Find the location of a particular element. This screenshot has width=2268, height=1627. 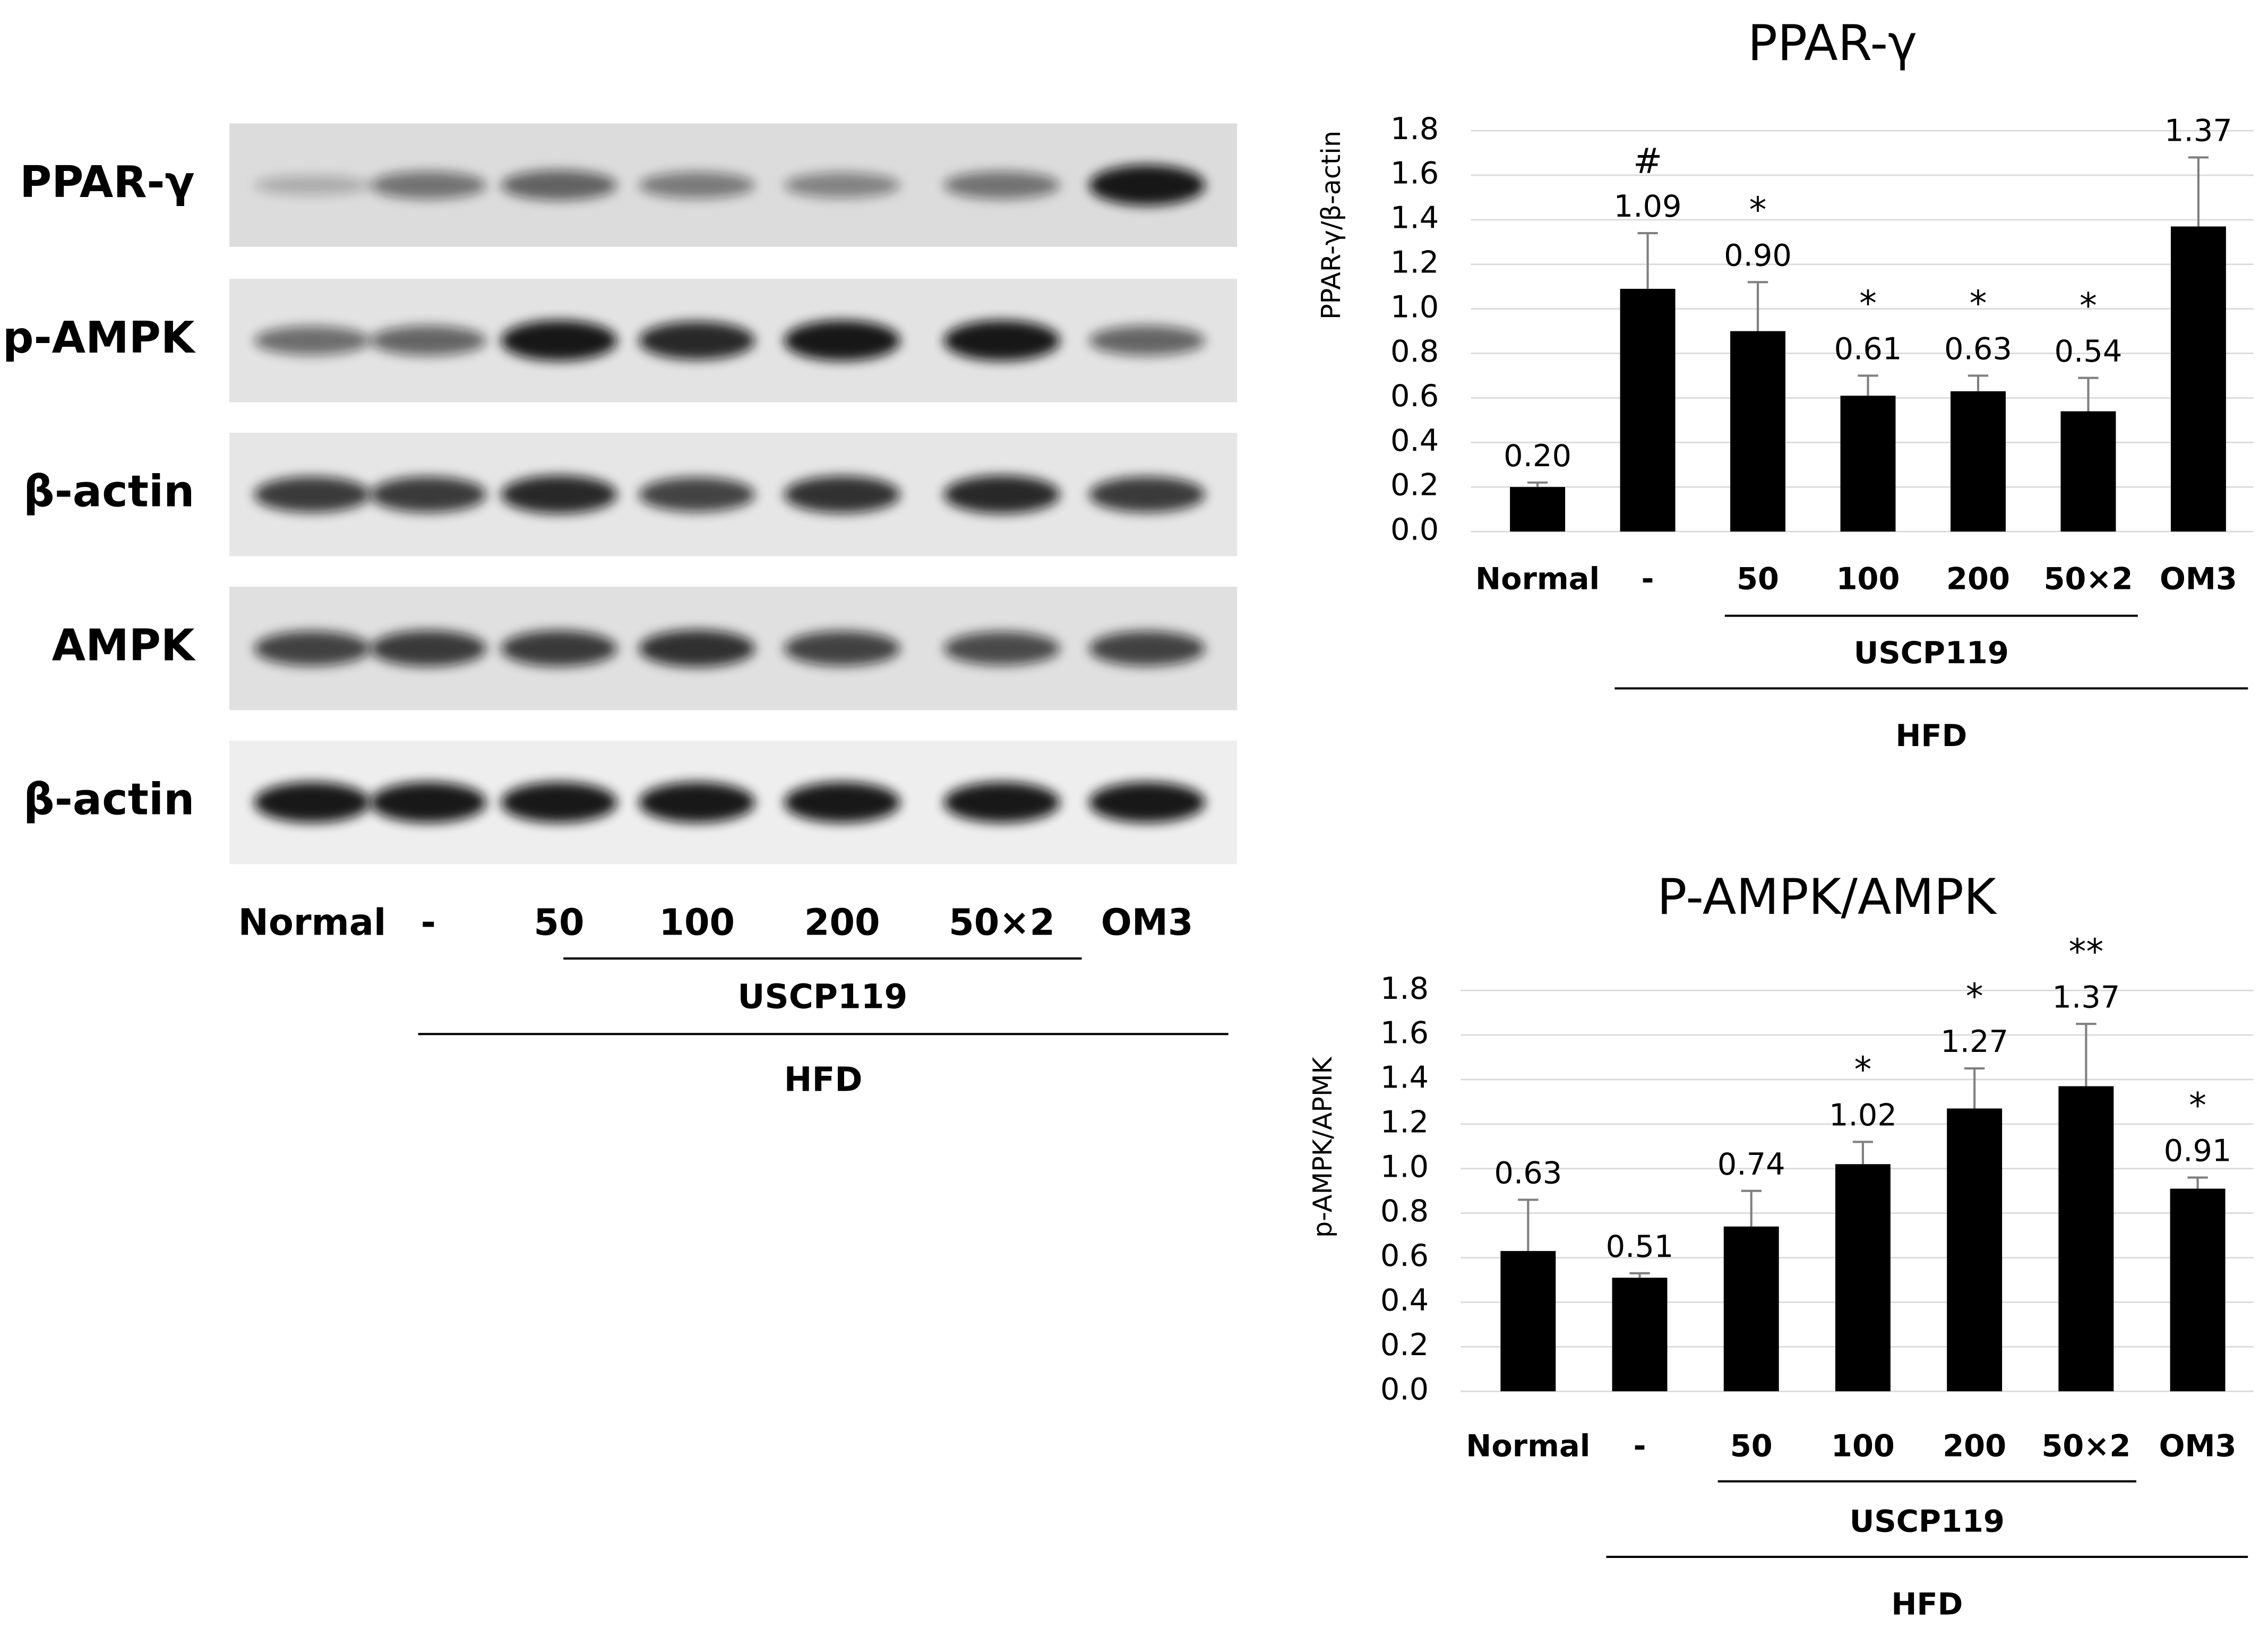

value-label: 1.09 is located at coordinates (1648, 206).